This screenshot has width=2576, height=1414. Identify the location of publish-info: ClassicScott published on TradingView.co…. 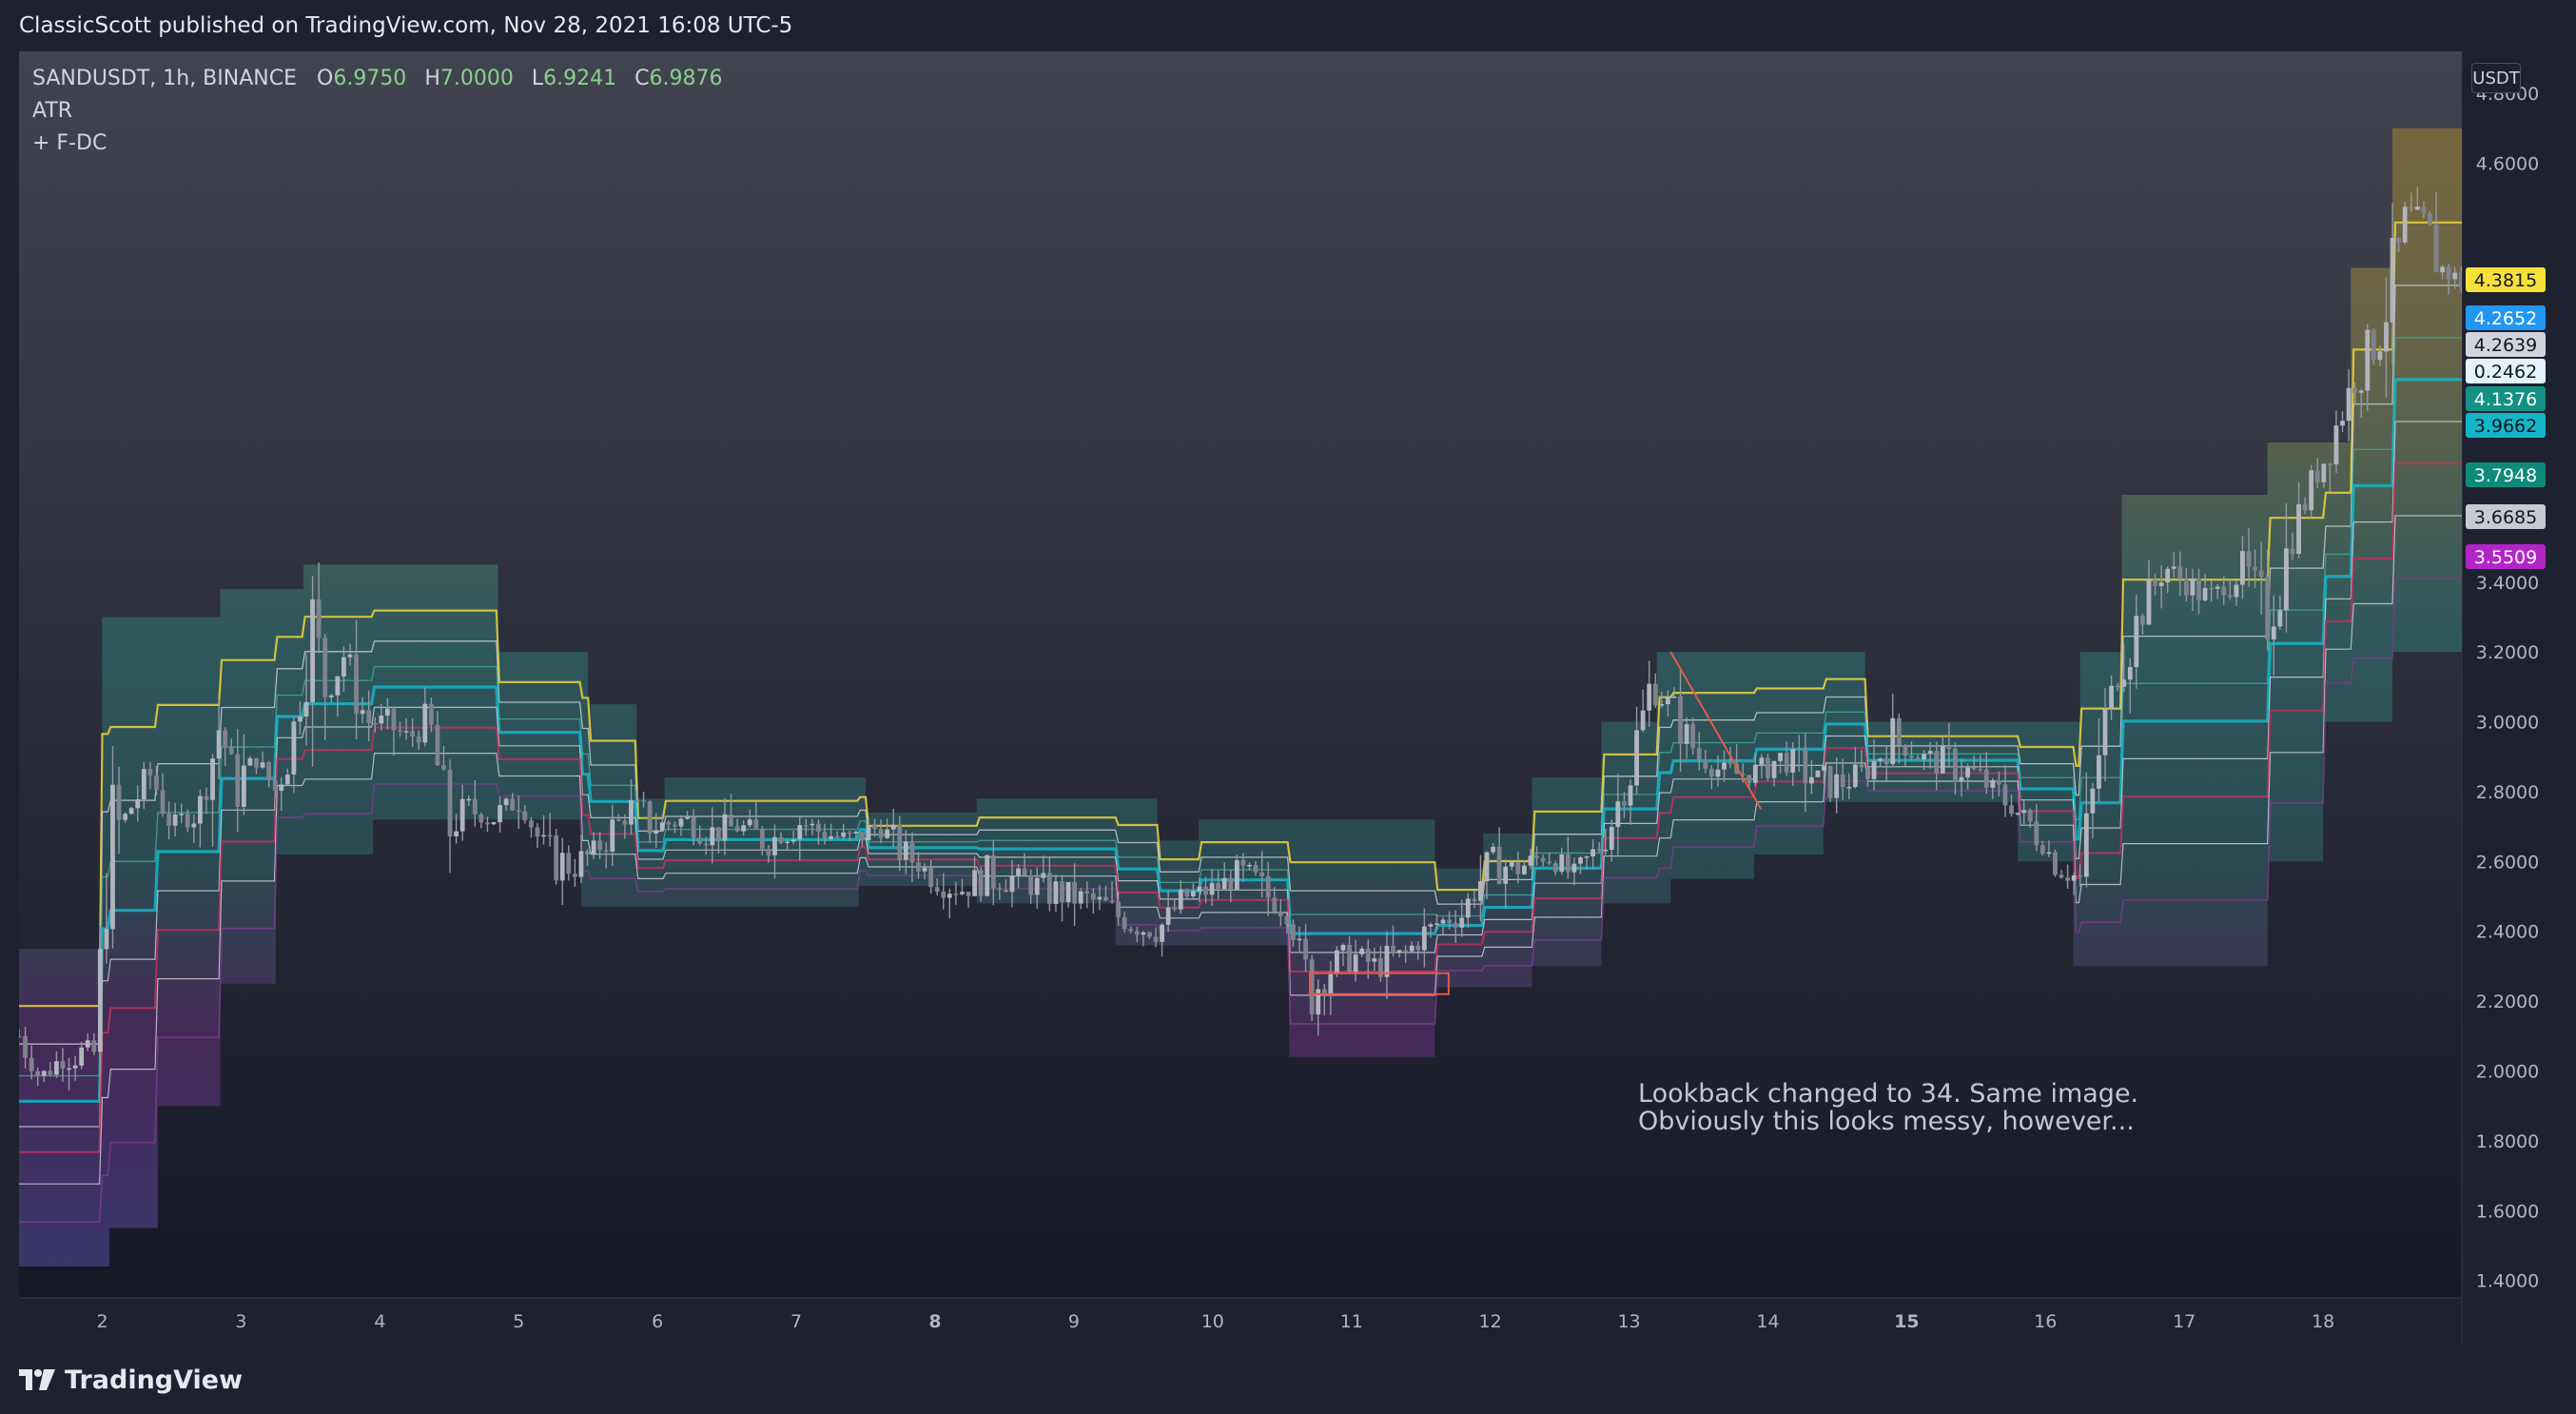
(406, 25).